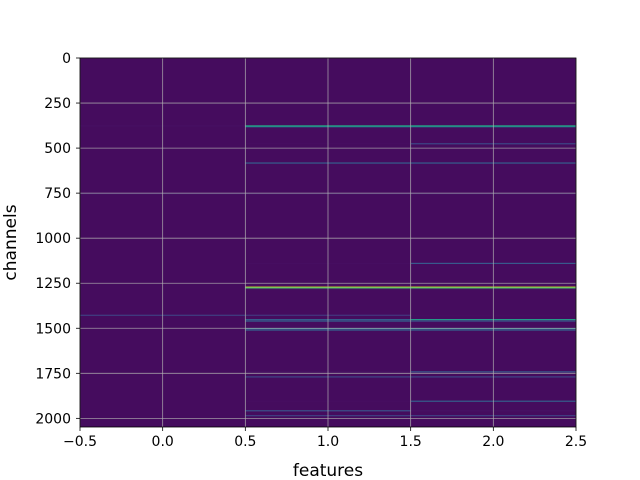 Image resolution: width=640 pixels, height=480 pixels. Describe the element at coordinates (245, 442) in the screenshot. I see `x-tick-label-2: 0.5` at that location.